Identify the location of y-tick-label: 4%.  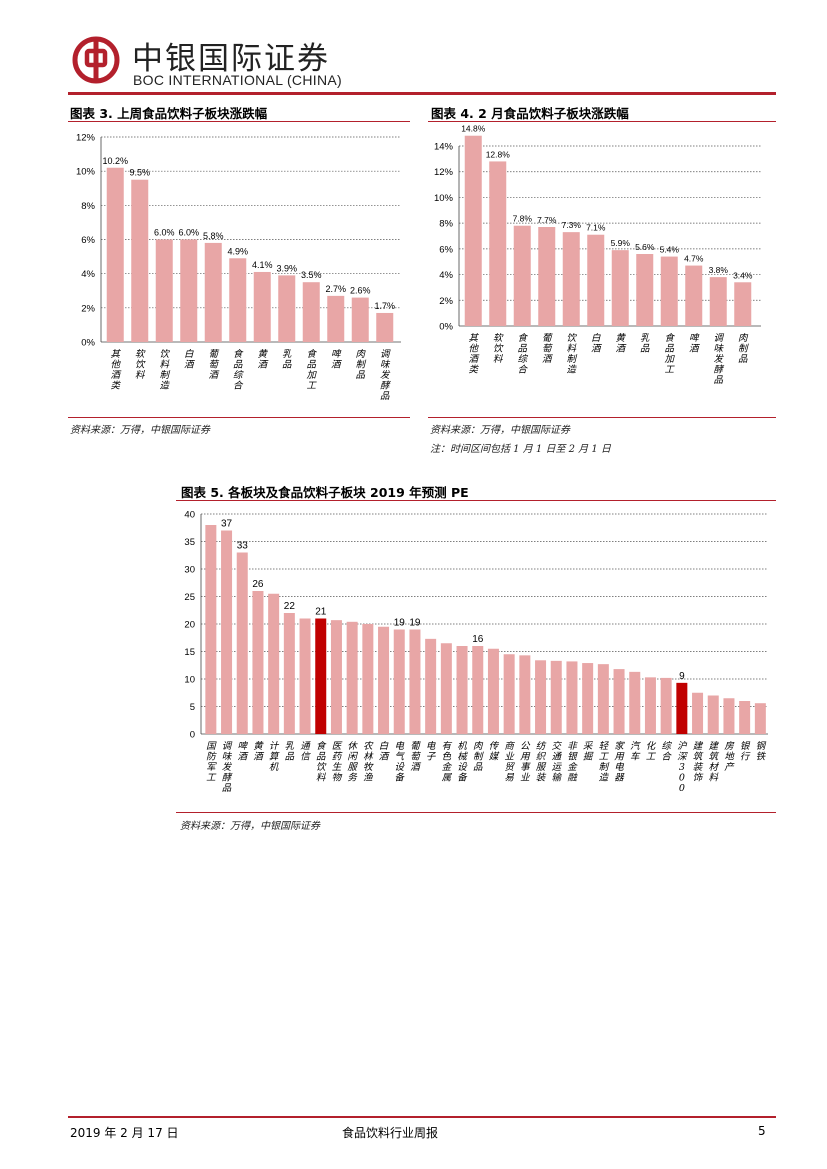
(446, 275).